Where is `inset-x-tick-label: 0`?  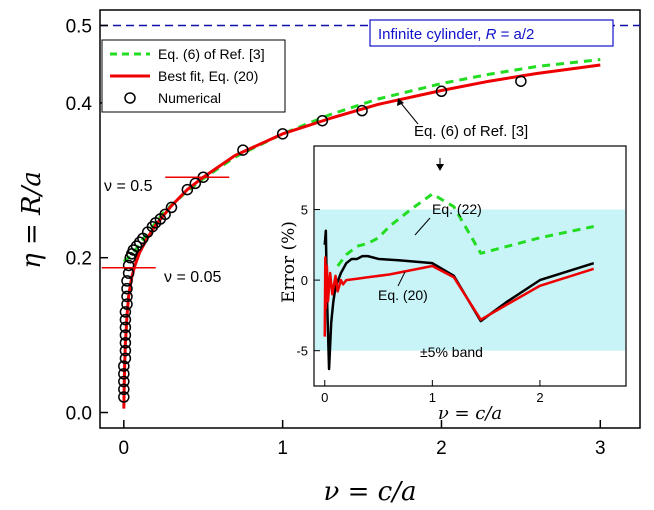
inset-x-tick-label: 0 is located at coordinates (324, 397).